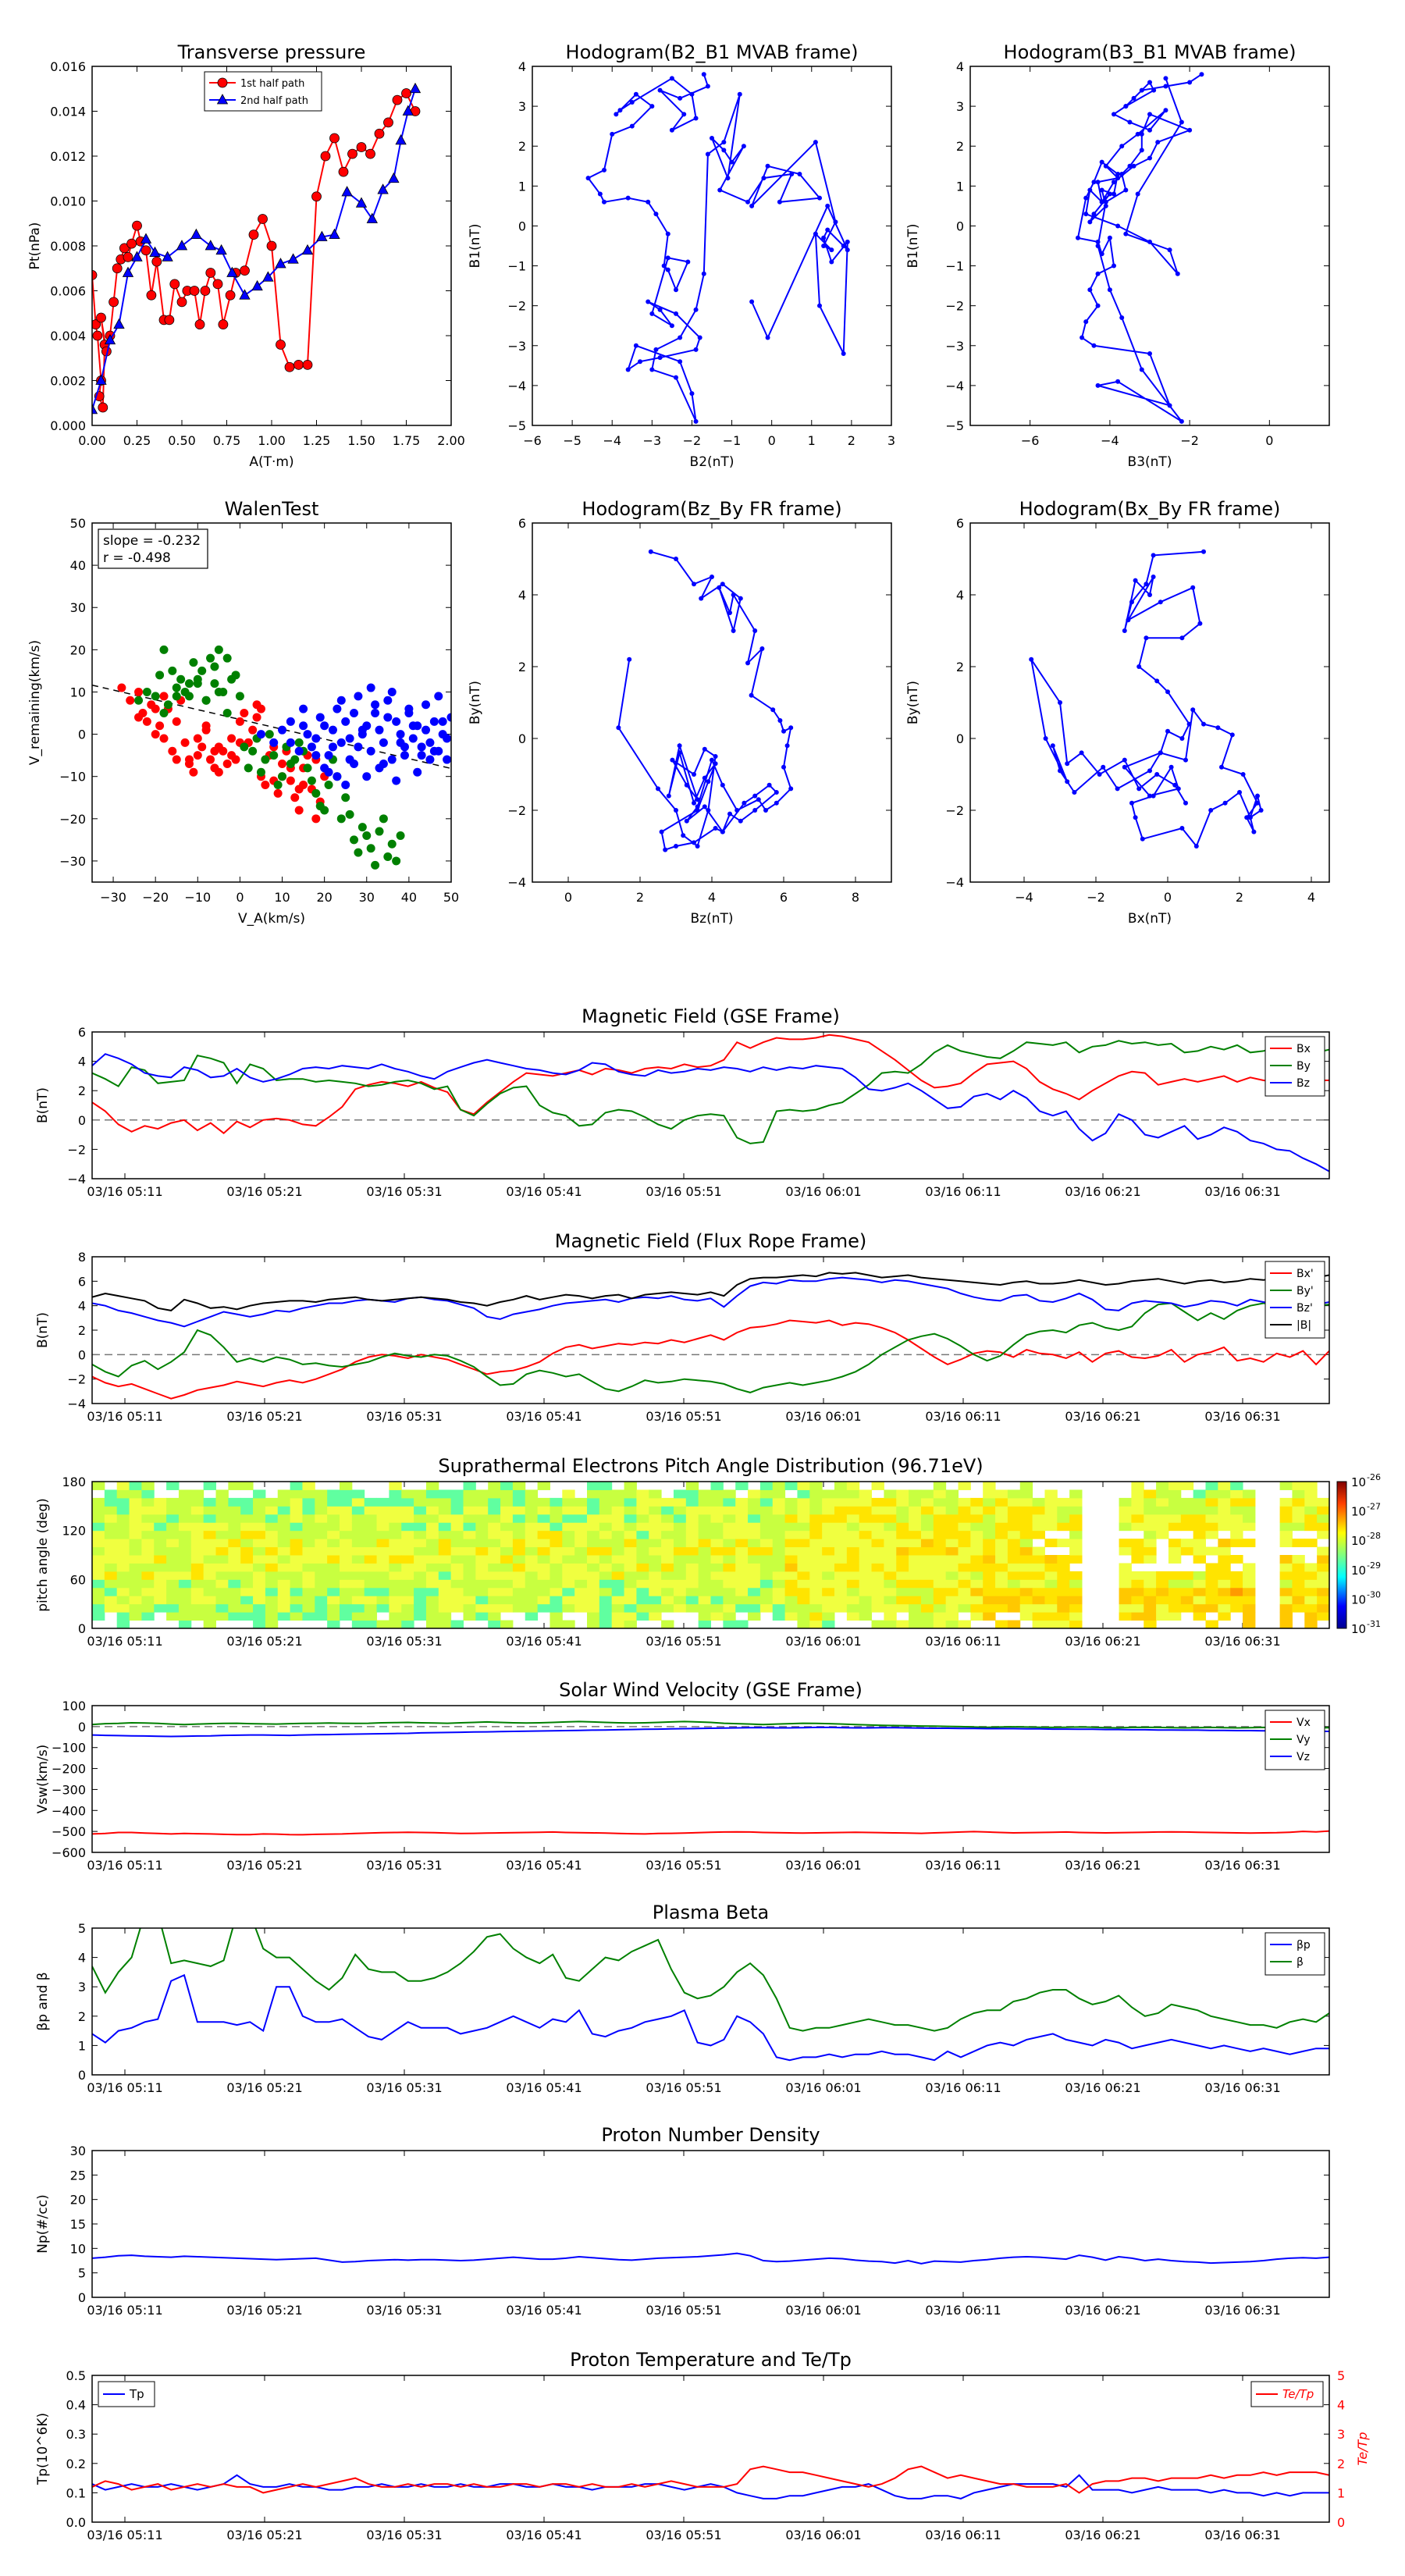  Describe the element at coordinates (182, 440) in the screenshot. I see `x-tick-label: 0.50` at that location.